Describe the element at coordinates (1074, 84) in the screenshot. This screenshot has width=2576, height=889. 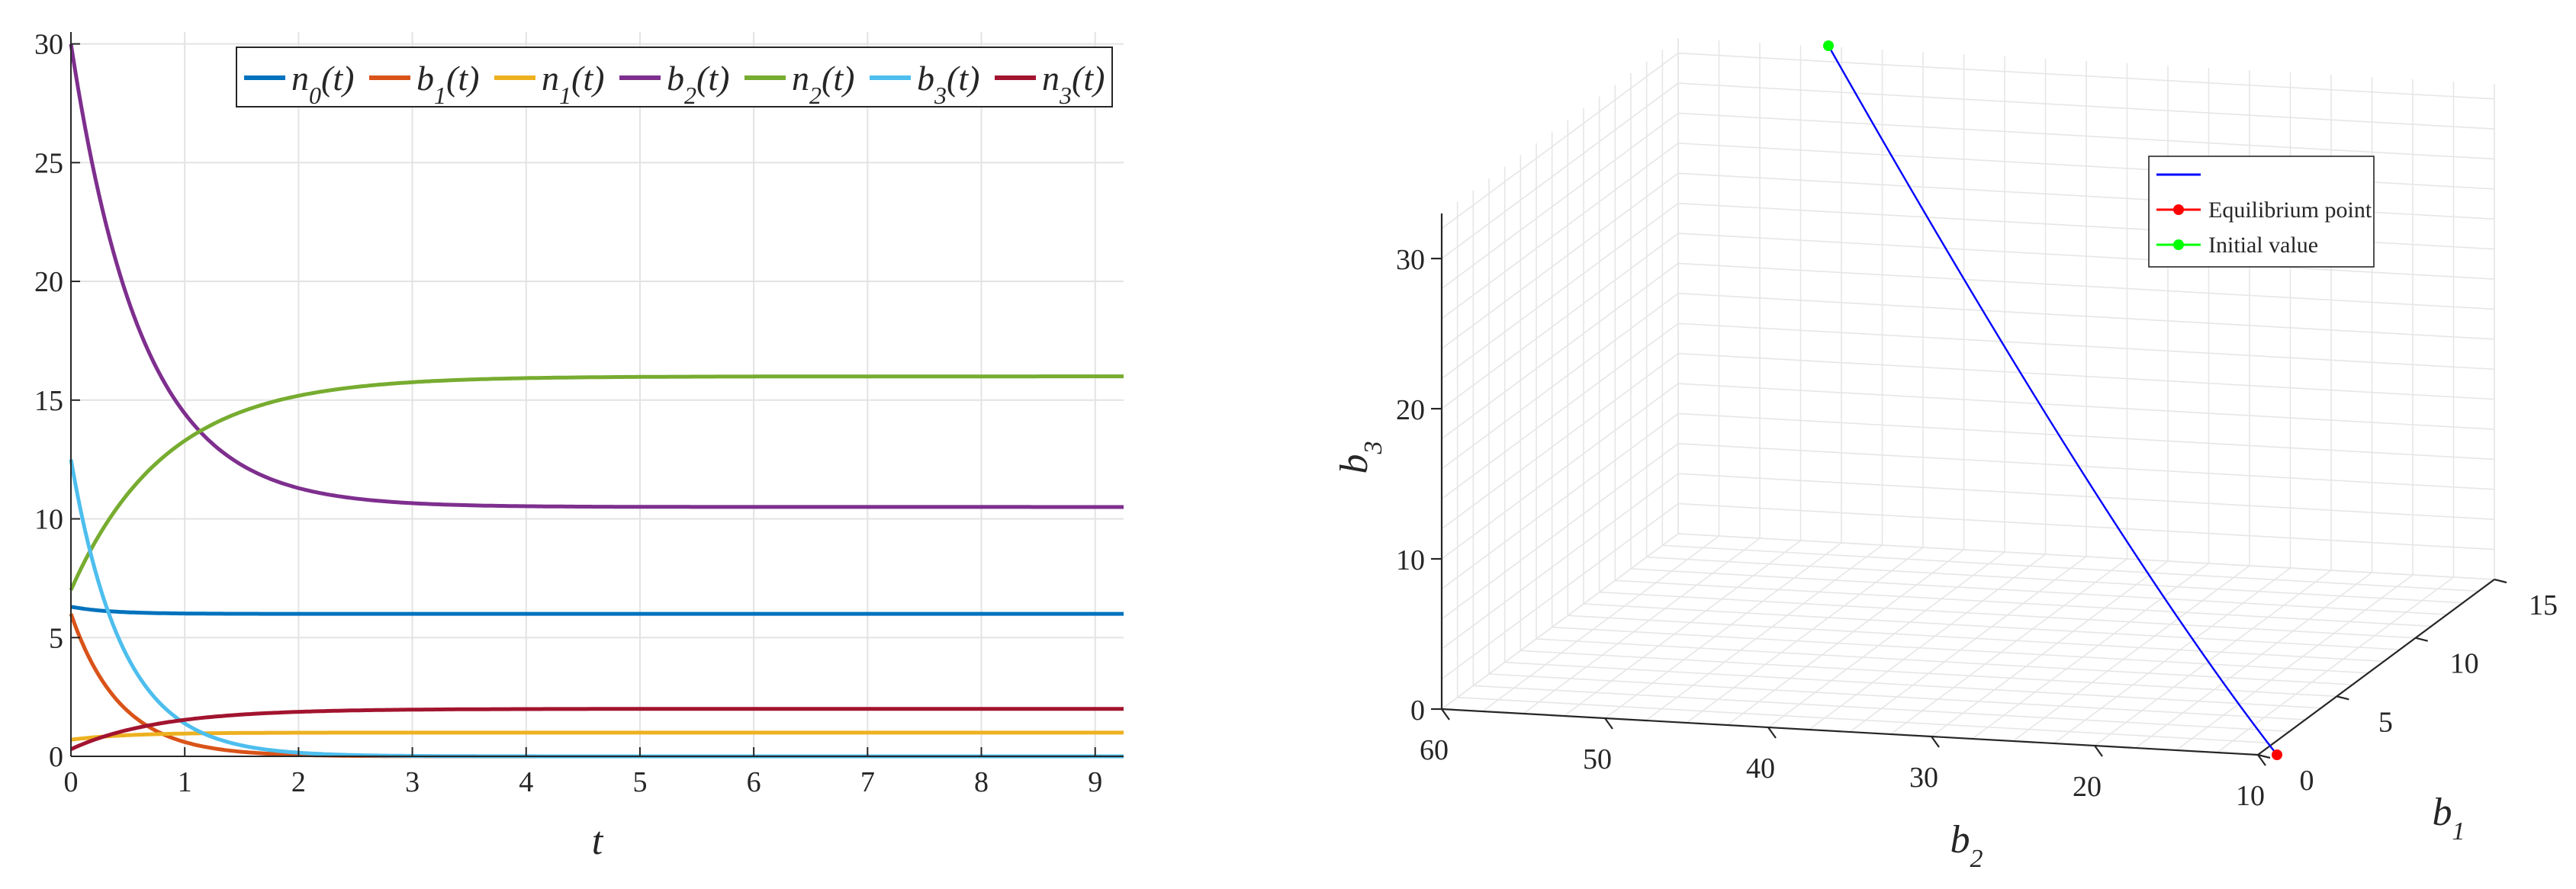
I see `legend-label-n3: n3(t)` at that location.